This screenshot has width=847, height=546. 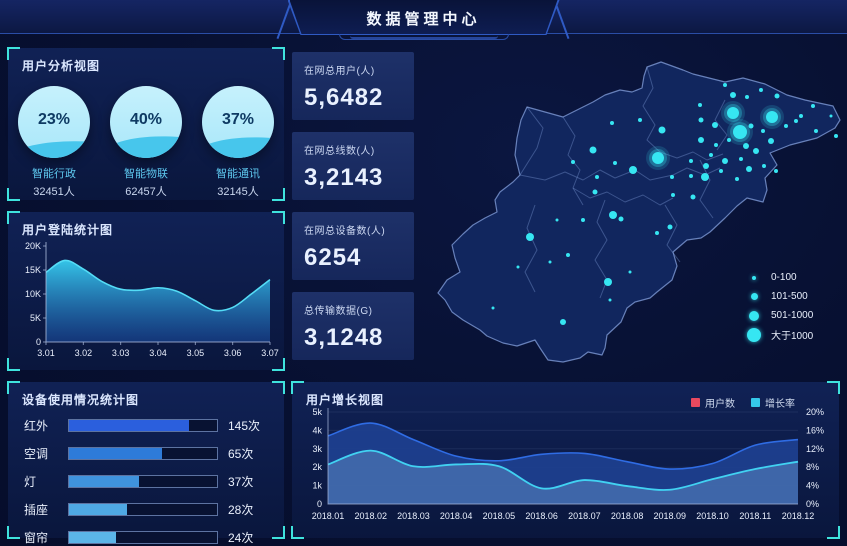 I want to click on stat-label: 在网总设备数(人), so click(x=345, y=231).